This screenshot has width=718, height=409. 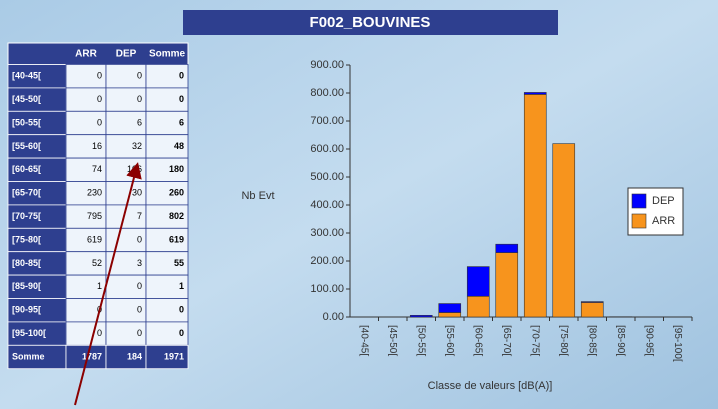 What do you see at coordinates (174, 356) in the screenshot?
I see `table-value: 1971` at bounding box center [174, 356].